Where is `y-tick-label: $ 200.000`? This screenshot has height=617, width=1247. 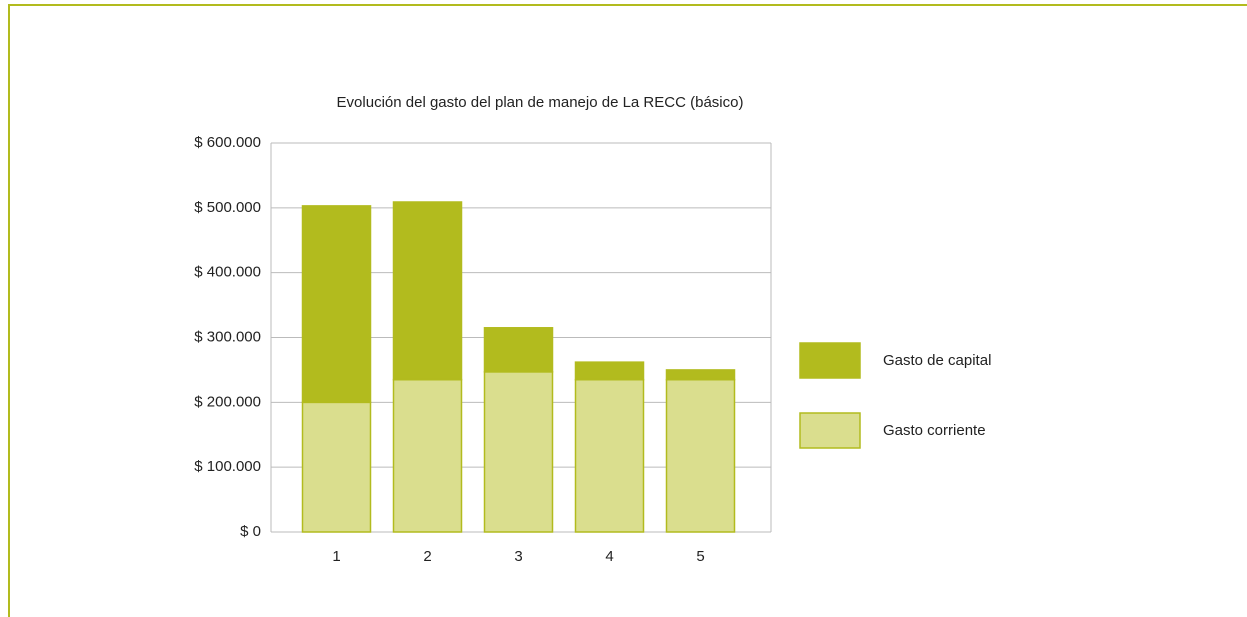 y-tick-label: $ 200.000 is located at coordinates (227, 401).